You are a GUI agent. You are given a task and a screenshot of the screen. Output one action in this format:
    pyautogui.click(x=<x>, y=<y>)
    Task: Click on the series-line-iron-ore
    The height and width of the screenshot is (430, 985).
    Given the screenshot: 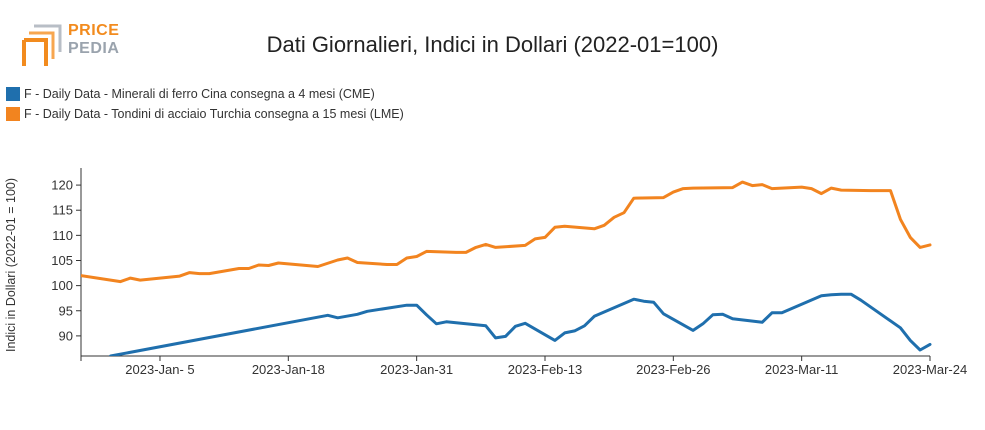 What is the action you would take?
    pyautogui.click(x=520, y=324)
    